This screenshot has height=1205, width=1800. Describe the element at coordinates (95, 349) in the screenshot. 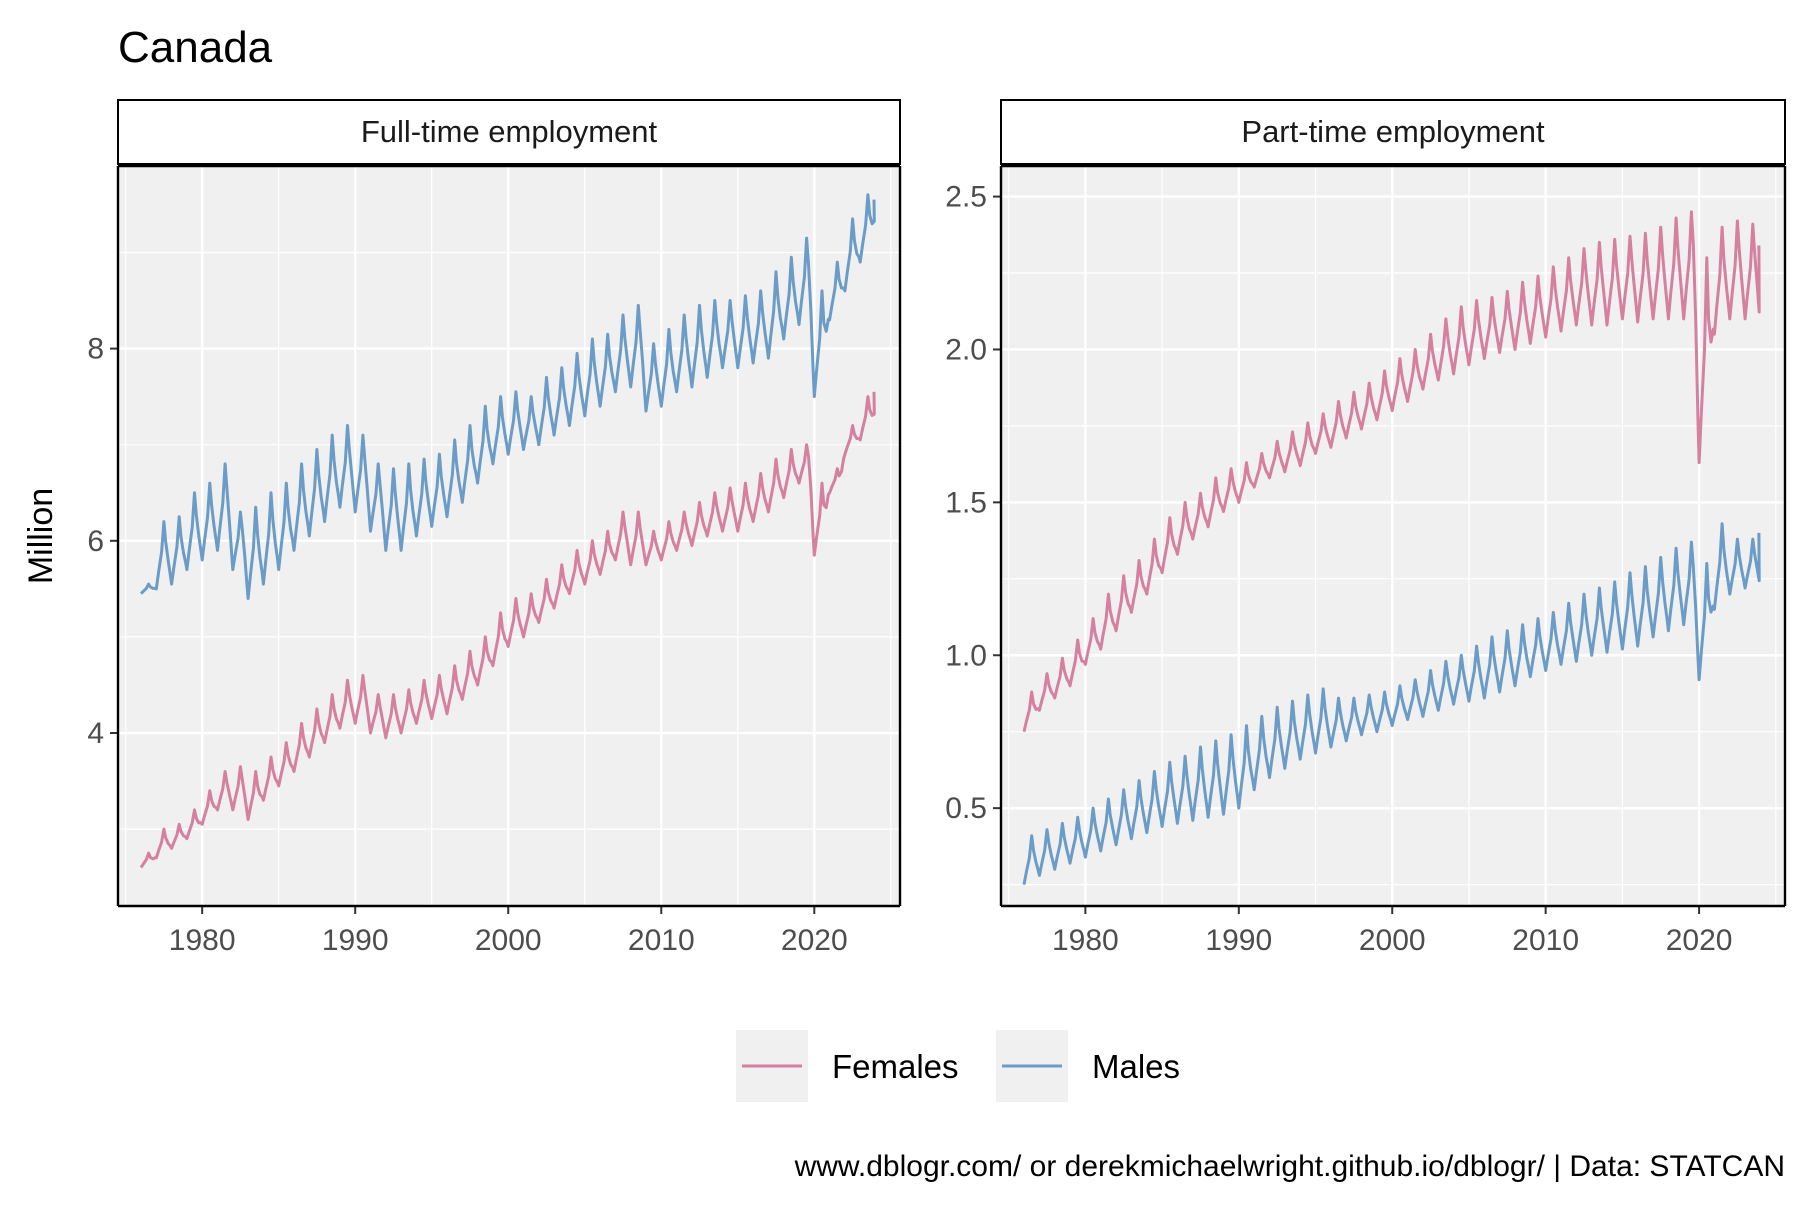

I see `y-tick-label: 8` at that location.